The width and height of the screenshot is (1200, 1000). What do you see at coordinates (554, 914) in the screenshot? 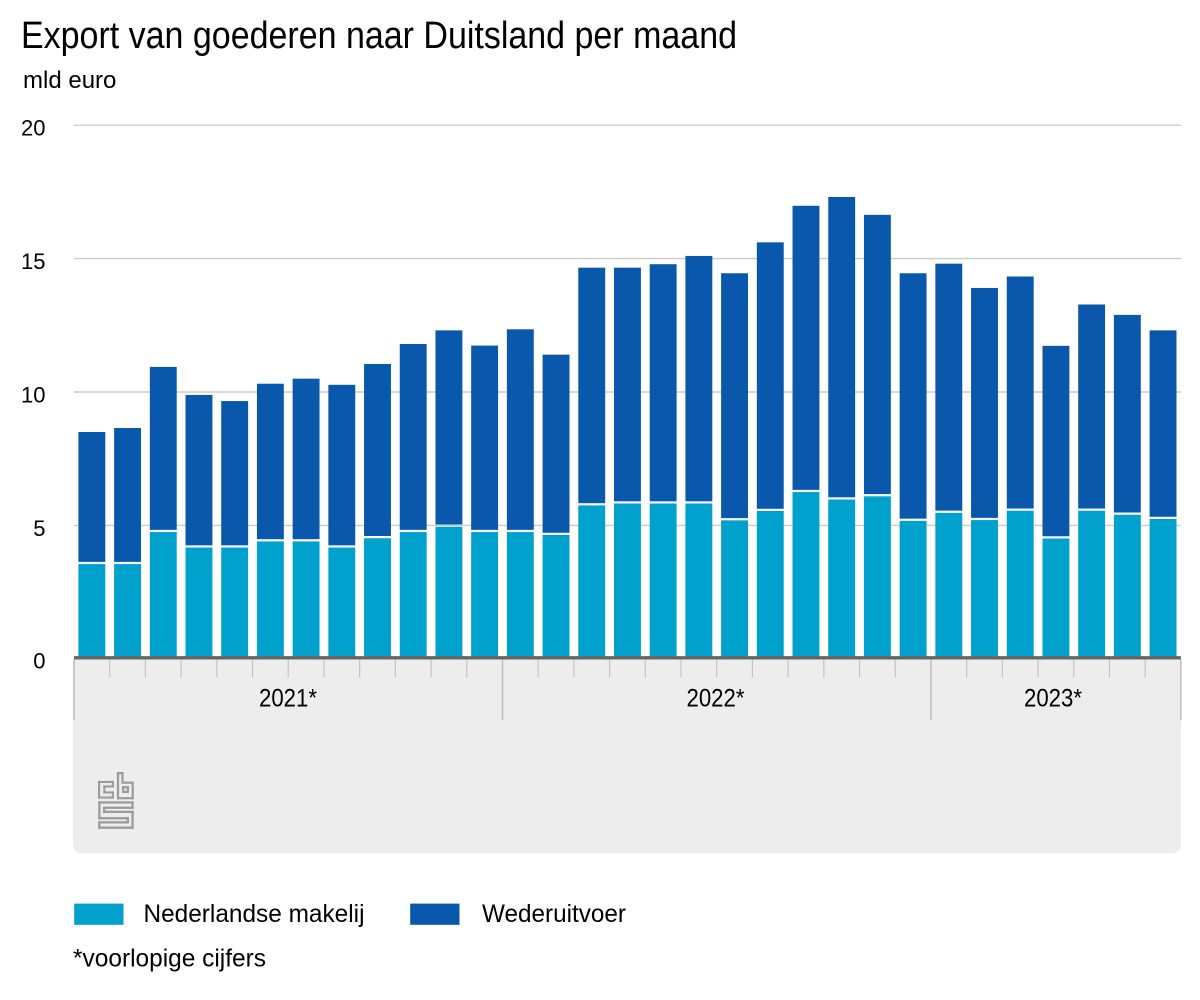
I see `svg-text: Wederuitvoer` at bounding box center [554, 914].